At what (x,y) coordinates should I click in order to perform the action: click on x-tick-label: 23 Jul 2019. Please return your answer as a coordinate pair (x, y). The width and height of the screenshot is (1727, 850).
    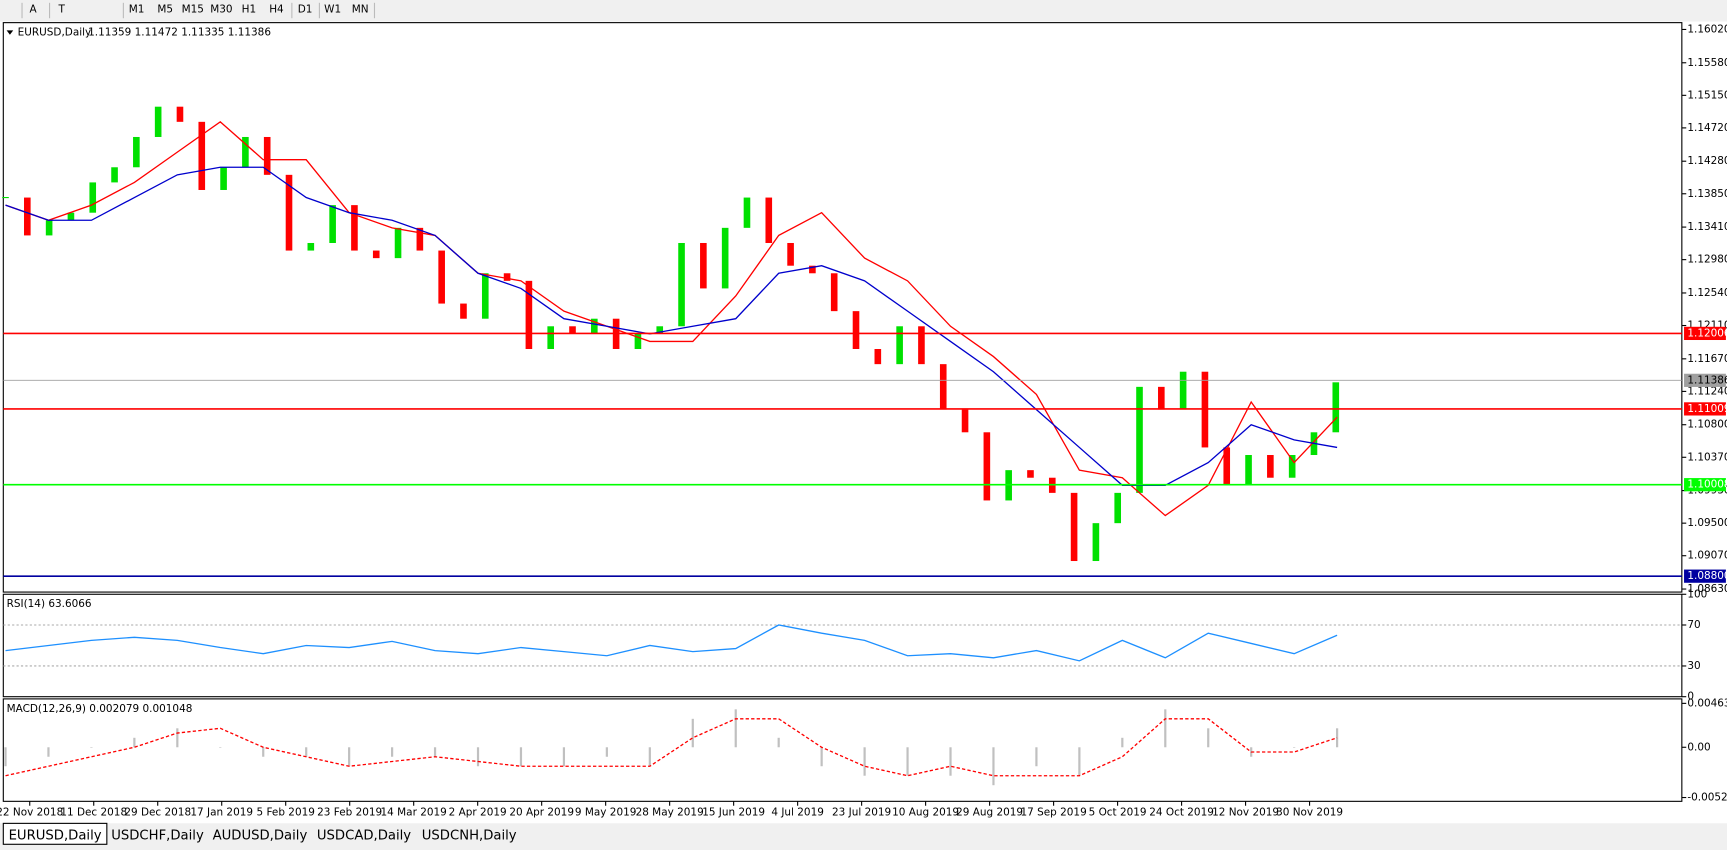
    Looking at the image, I should click on (861, 812).